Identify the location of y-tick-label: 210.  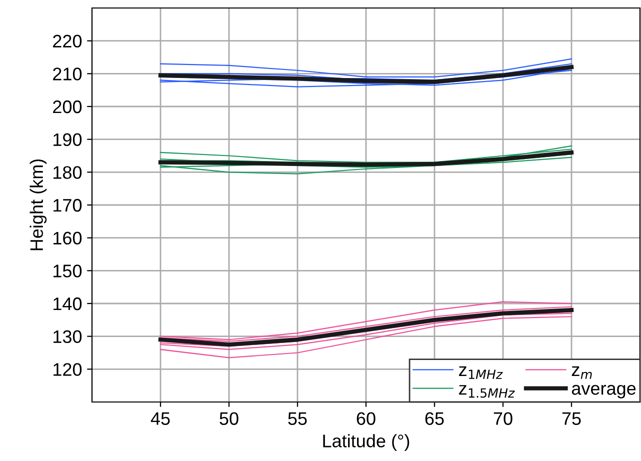
(67, 74).